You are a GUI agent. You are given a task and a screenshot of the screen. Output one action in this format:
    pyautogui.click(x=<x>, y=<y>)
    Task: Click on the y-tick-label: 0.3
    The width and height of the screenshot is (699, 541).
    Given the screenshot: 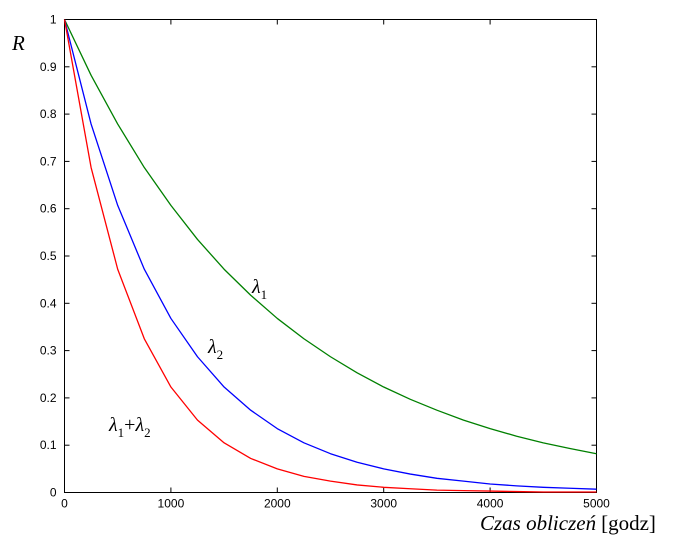 What is the action you would take?
    pyautogui.click(x=48, y=351)
    